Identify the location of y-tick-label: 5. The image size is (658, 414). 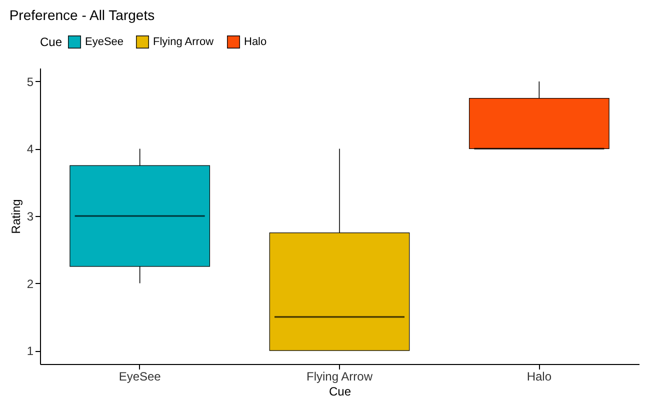
(30, 81).